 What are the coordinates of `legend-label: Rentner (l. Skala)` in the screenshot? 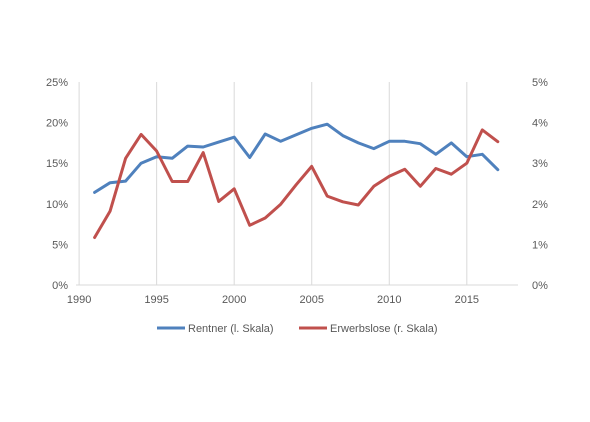 It's located at (231, 329).